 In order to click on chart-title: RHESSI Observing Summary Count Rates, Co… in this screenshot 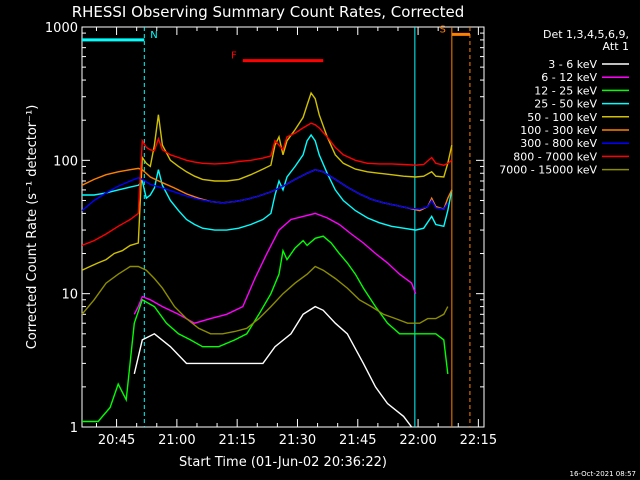, I will do `click(268, 12)`.